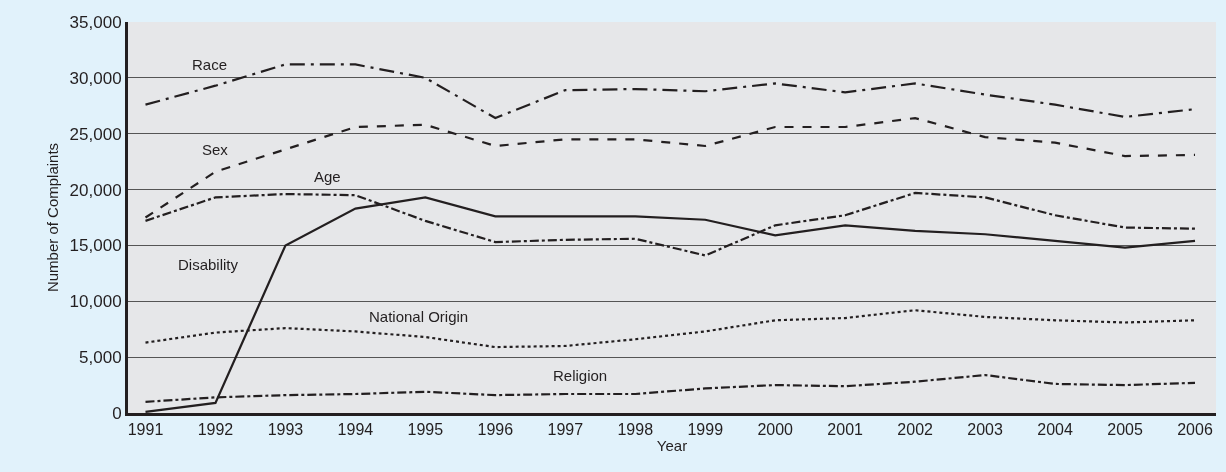 Image resolution: width=1226 pixels, height=472 pixels. What do you see at coordinates (1125, 430) in the screenshot?
I see `x-tick-label: 2005` at bounding box center [1125, 430].